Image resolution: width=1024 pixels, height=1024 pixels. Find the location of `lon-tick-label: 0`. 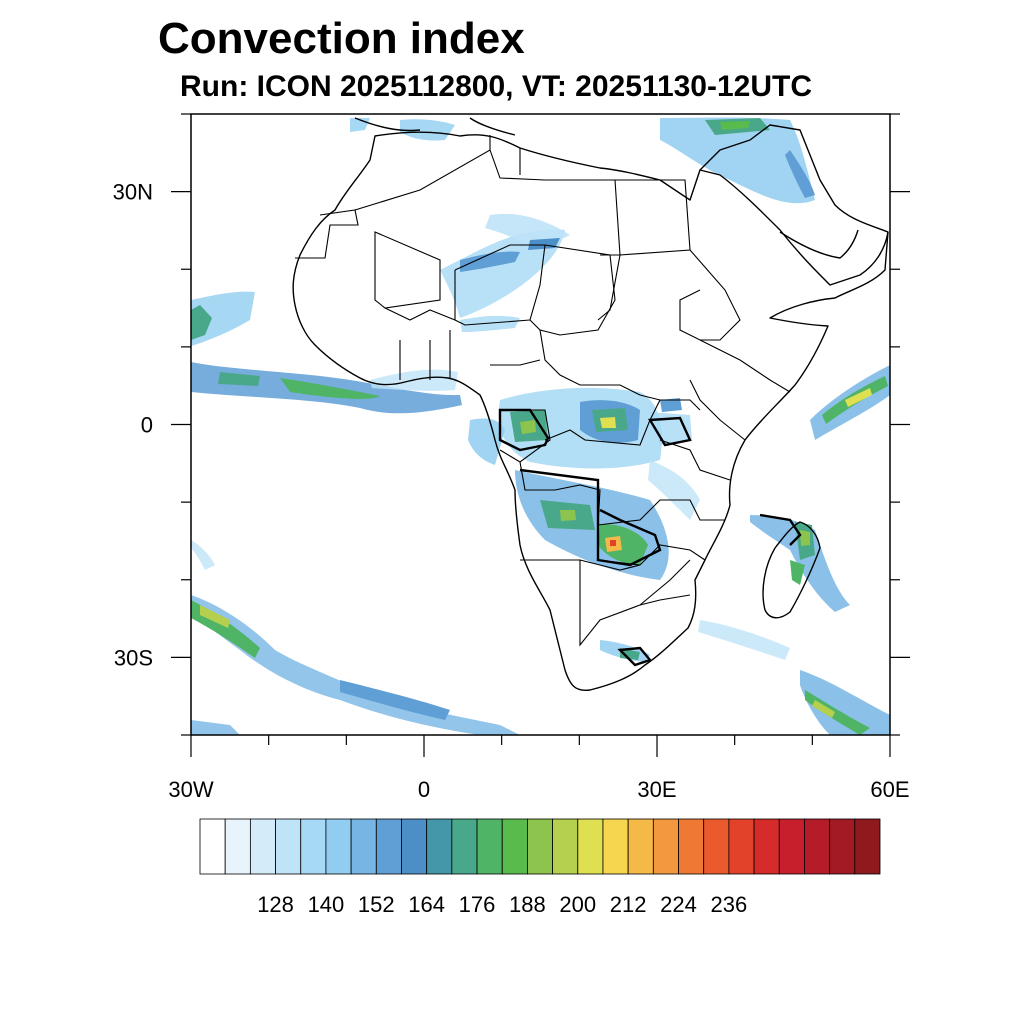

lon-tick-label: 0 is located at coordinates (424, 789).